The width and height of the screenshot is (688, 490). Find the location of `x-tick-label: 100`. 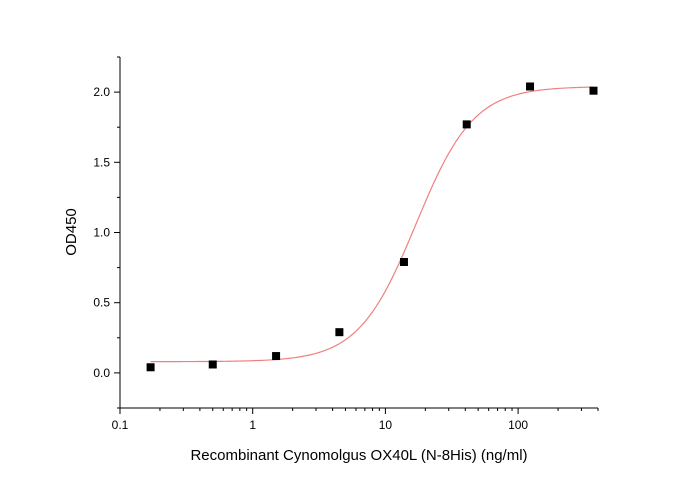

x-tick-label: 100 is located at coordinates (518, 425).